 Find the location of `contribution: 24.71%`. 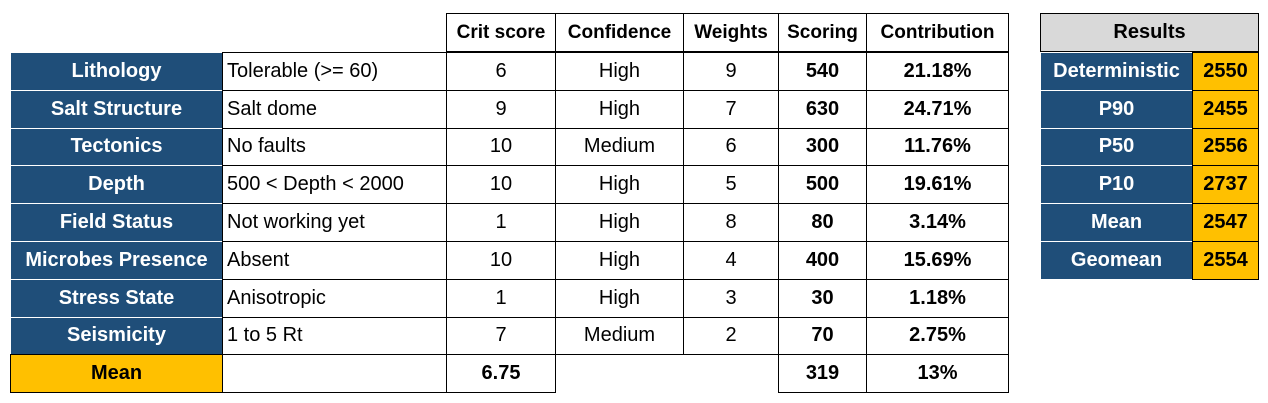

contribution: 24.71% is located at coordinates (937, 109).